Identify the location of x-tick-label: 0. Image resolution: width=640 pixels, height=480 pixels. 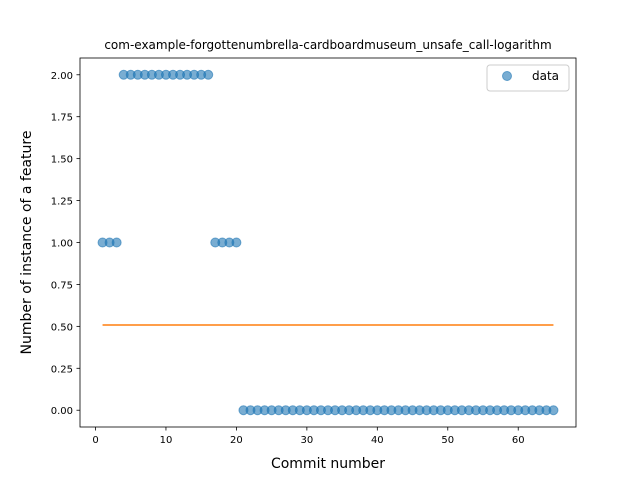
(95, 440).